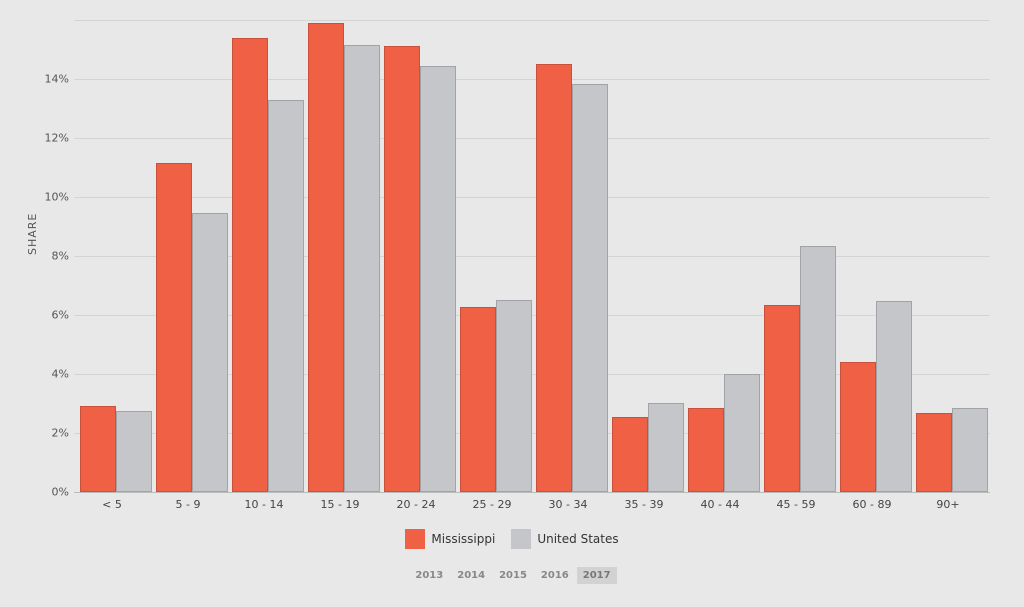 The image size is (1024, 607). Describe the element at coordinates (463, 539) in the screenshot. I see `legend-label: Mississippi` at that location.